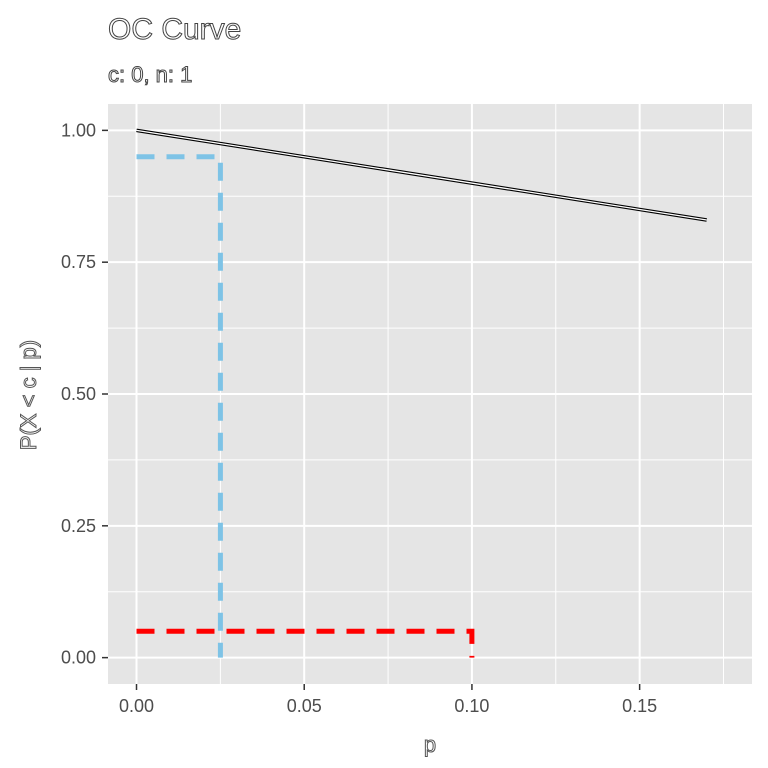  I want to click on y-tick-label: 0.25, so click(78, 526).